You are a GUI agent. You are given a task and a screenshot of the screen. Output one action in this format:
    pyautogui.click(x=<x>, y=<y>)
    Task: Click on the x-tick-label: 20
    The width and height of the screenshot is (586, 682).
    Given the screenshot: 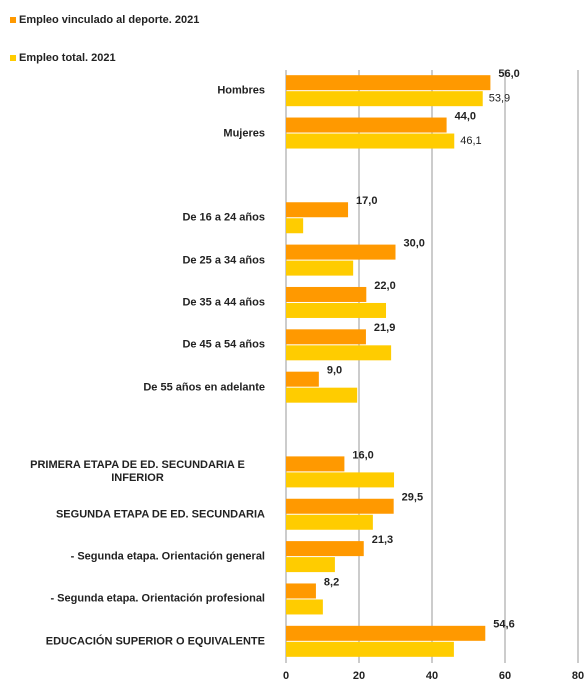 What is the action you would take?
    pyautogui.click(x=359, y=676)
    